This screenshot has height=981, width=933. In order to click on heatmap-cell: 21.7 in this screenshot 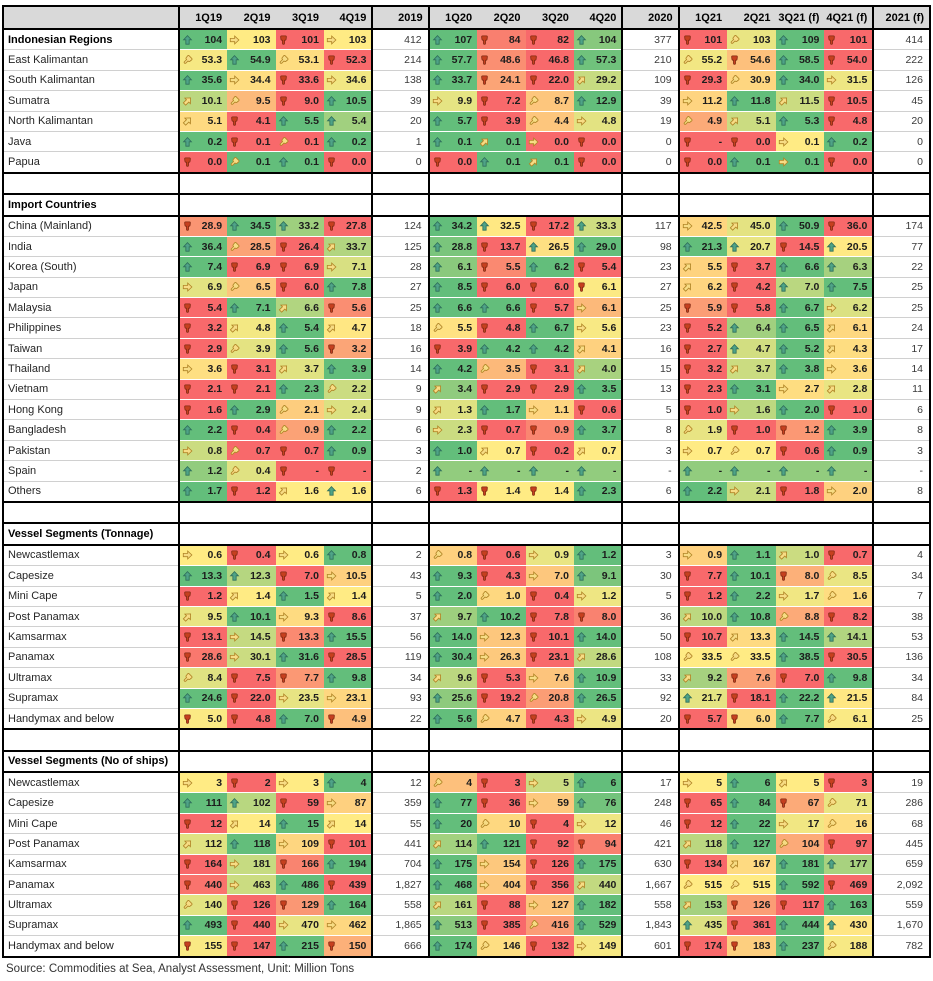, I will do `click(703, 698)`.